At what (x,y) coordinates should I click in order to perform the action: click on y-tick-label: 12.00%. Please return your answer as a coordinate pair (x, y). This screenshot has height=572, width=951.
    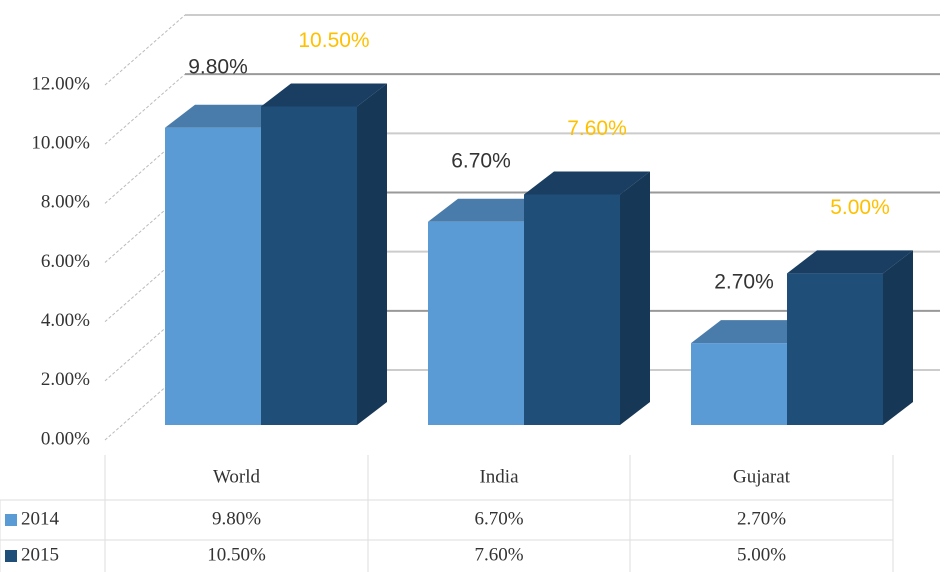
    Looking at the image, I should click on (60, 83).